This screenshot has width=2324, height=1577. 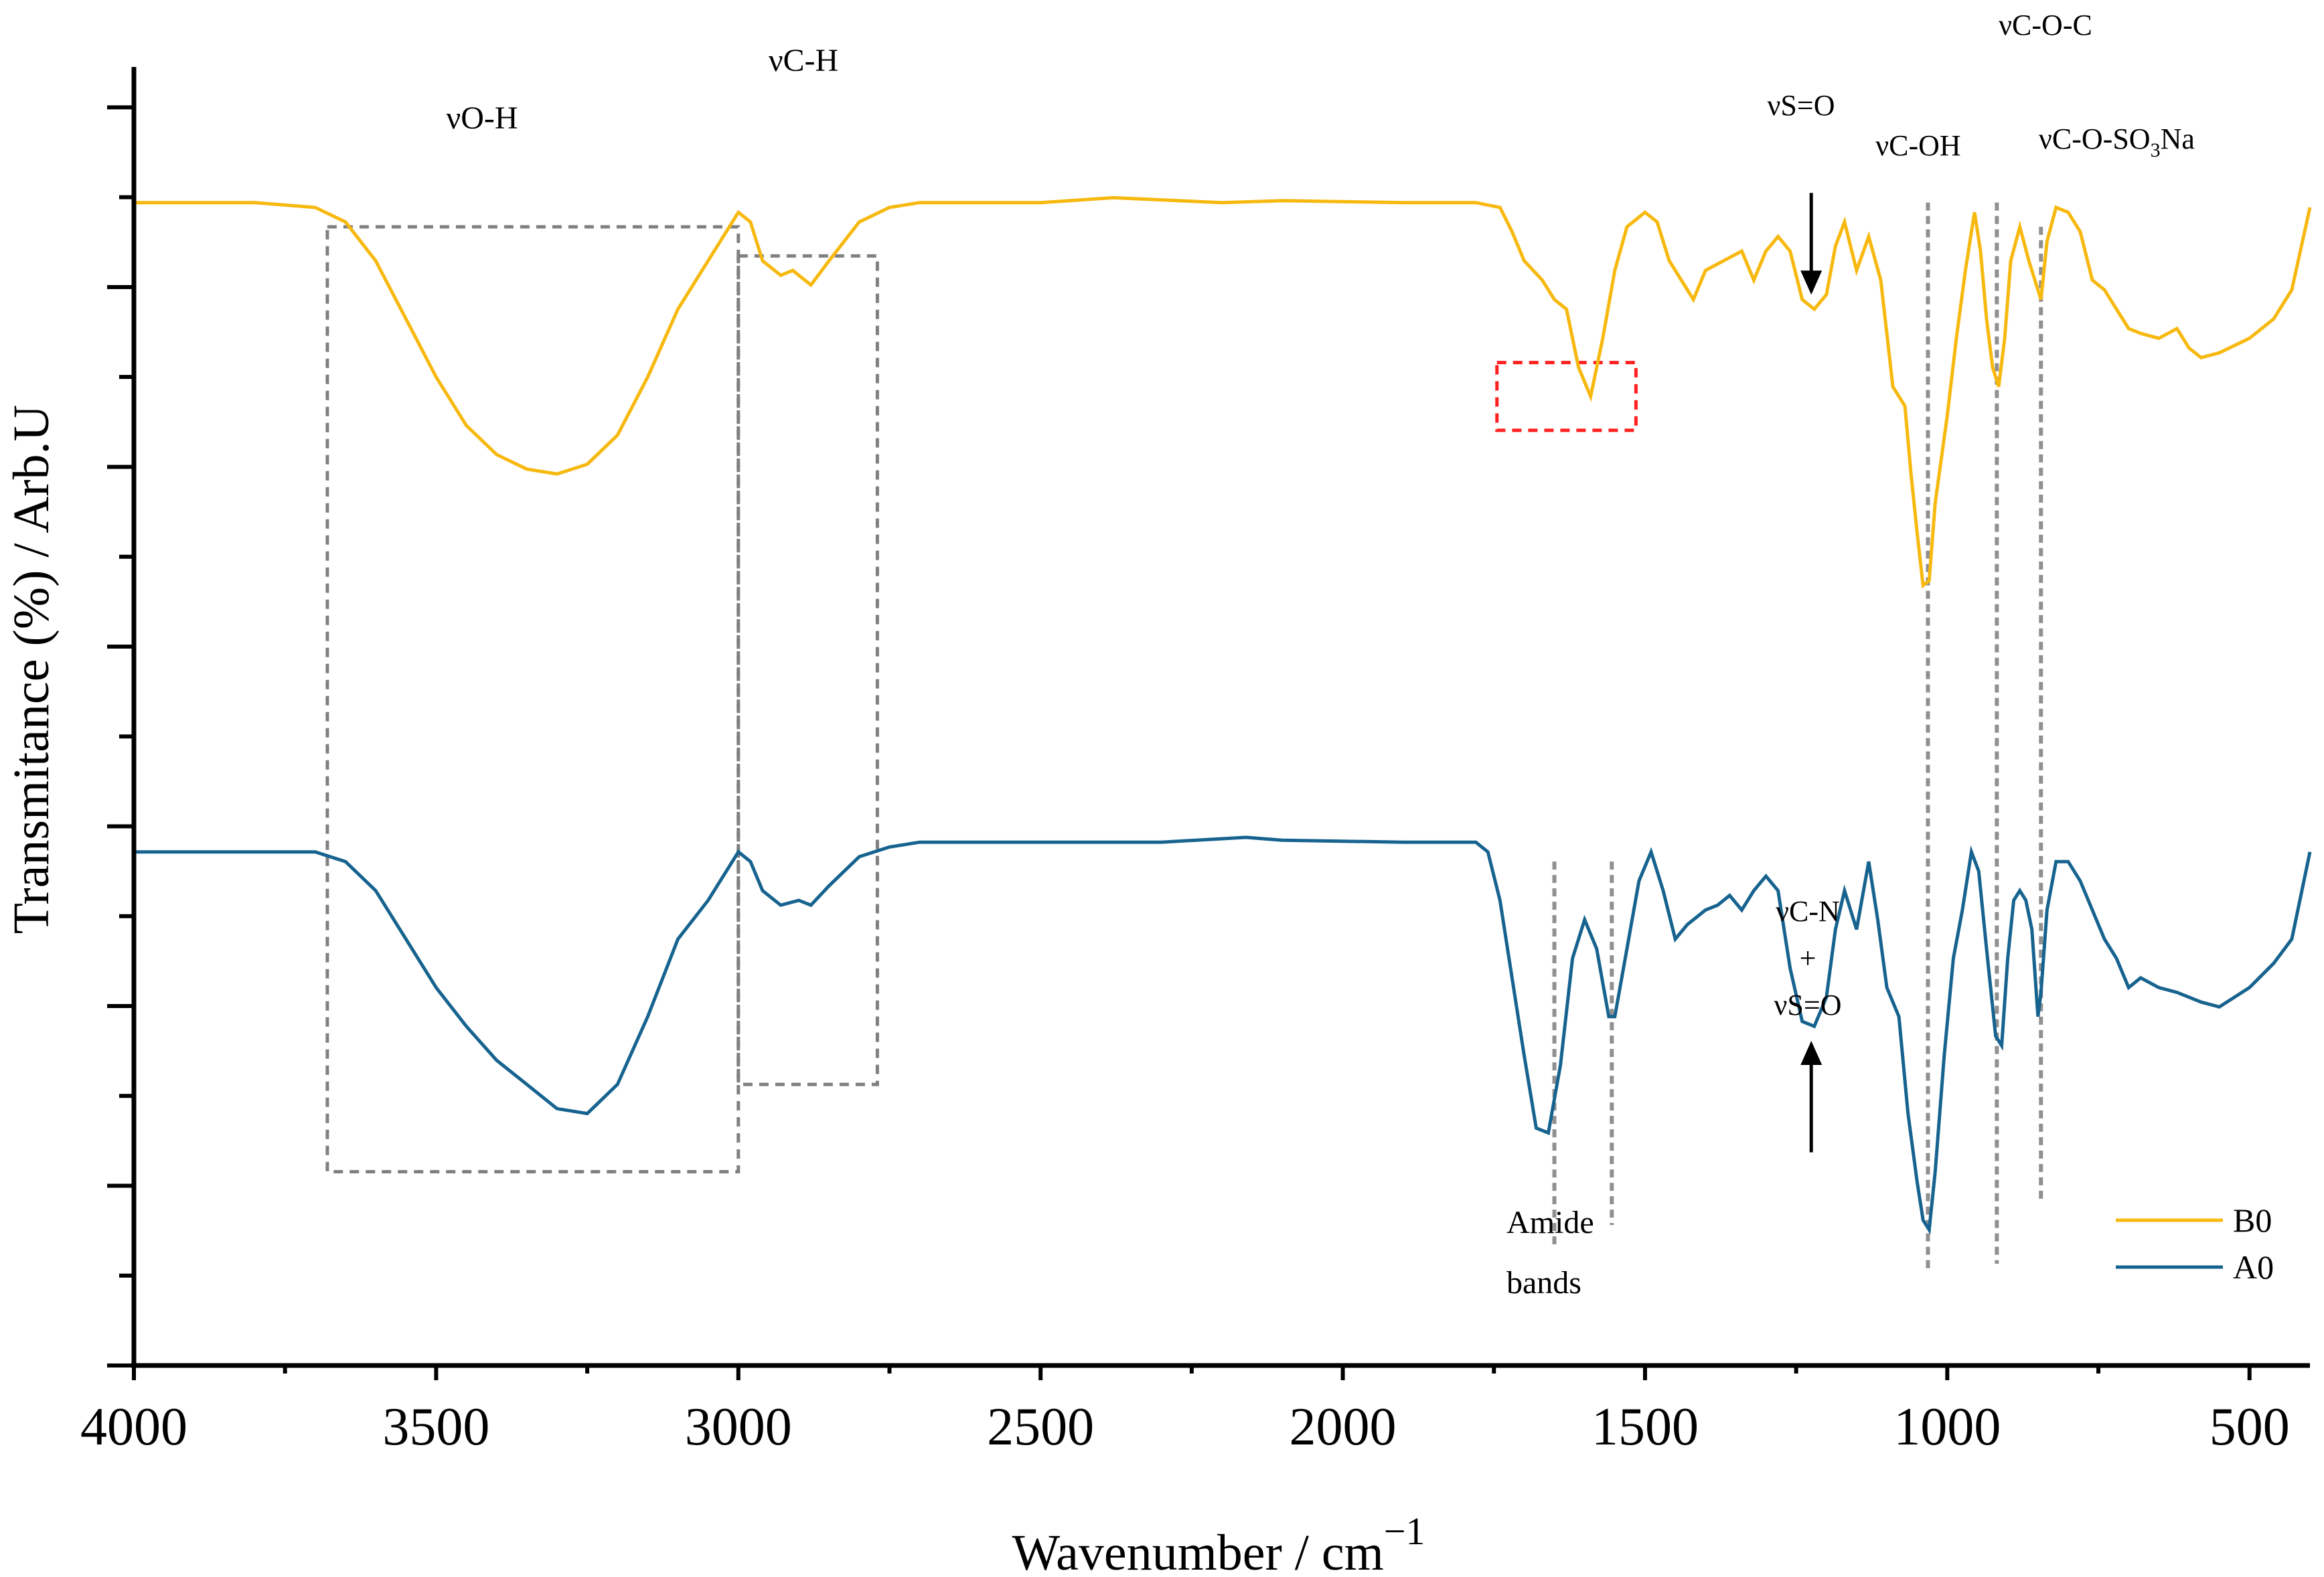 I want to click on y-ticks, so click(x=120, y=736).